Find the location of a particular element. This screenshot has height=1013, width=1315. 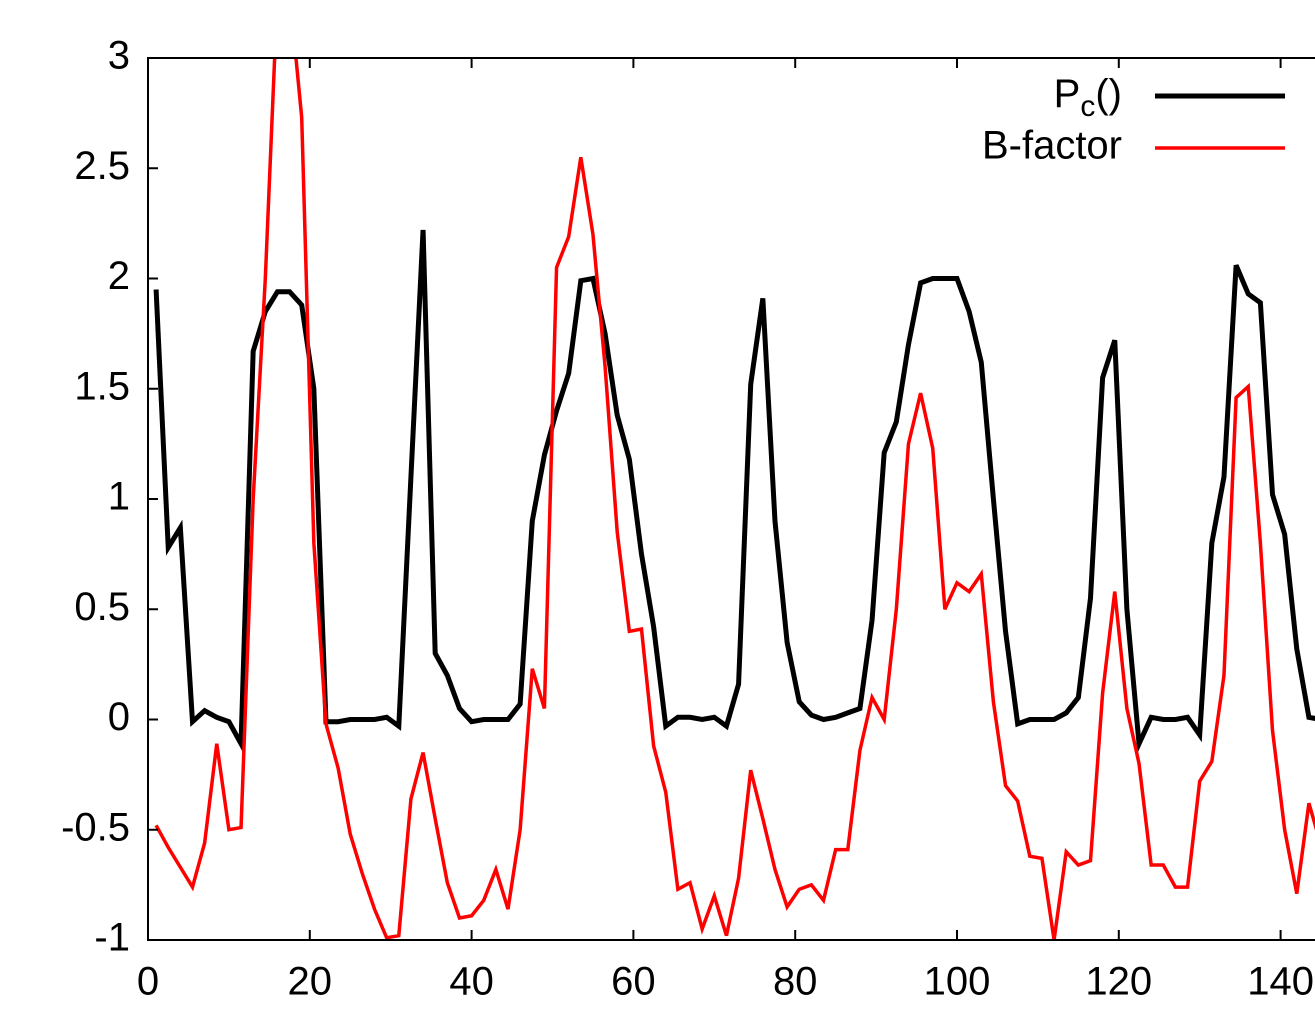

y-tick-label: 0.5 is located at coordinates (102, 607).